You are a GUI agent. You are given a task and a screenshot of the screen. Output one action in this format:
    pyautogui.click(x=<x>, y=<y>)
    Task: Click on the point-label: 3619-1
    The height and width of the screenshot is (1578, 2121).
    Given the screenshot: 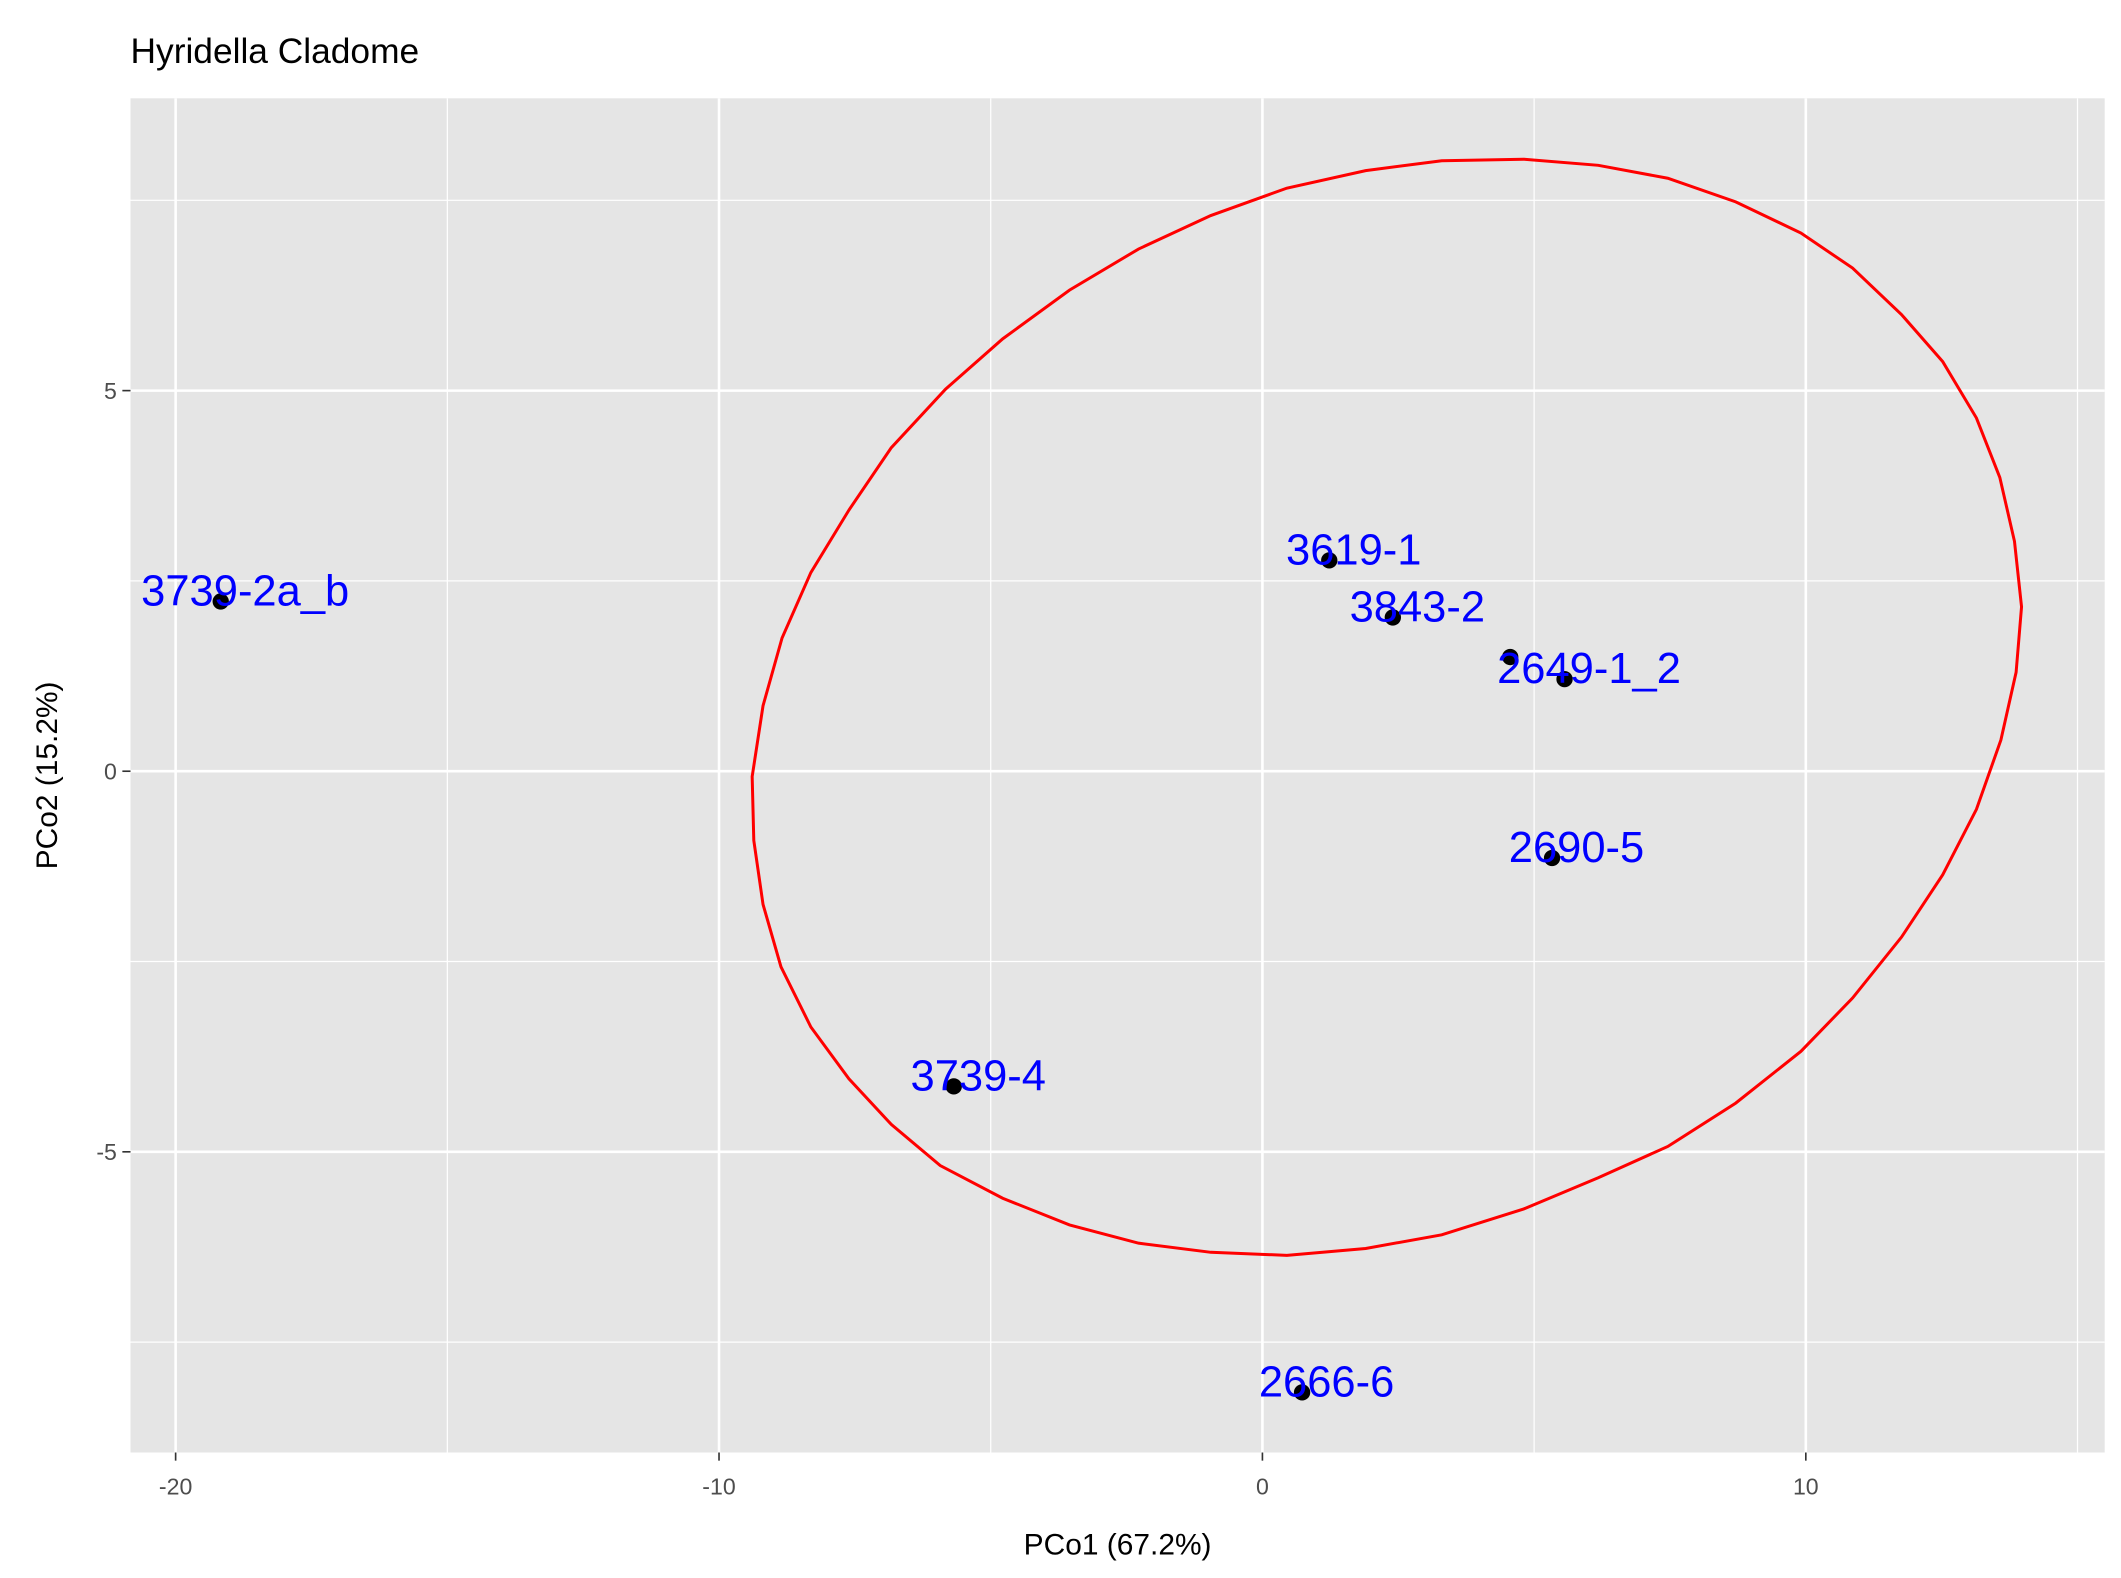 What is the action you would take?
    pyautogui.click(x=1353, y=550)
    